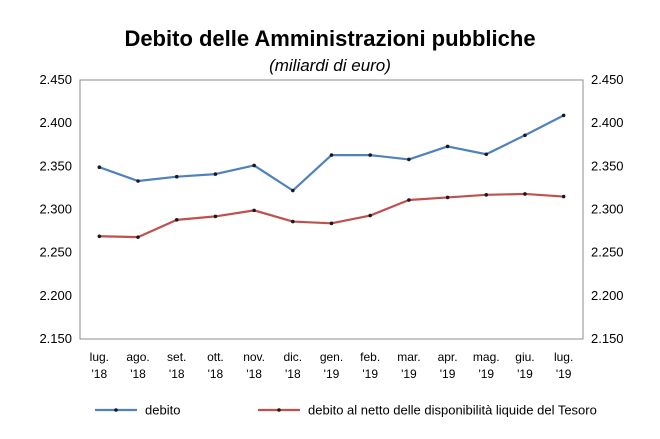 This screenshot has height=439, width=660. What do you see at coordinates (448, 357) in the screenshot?
I see `x-tick-label-month: apr.` at bounding box center [448, 357].